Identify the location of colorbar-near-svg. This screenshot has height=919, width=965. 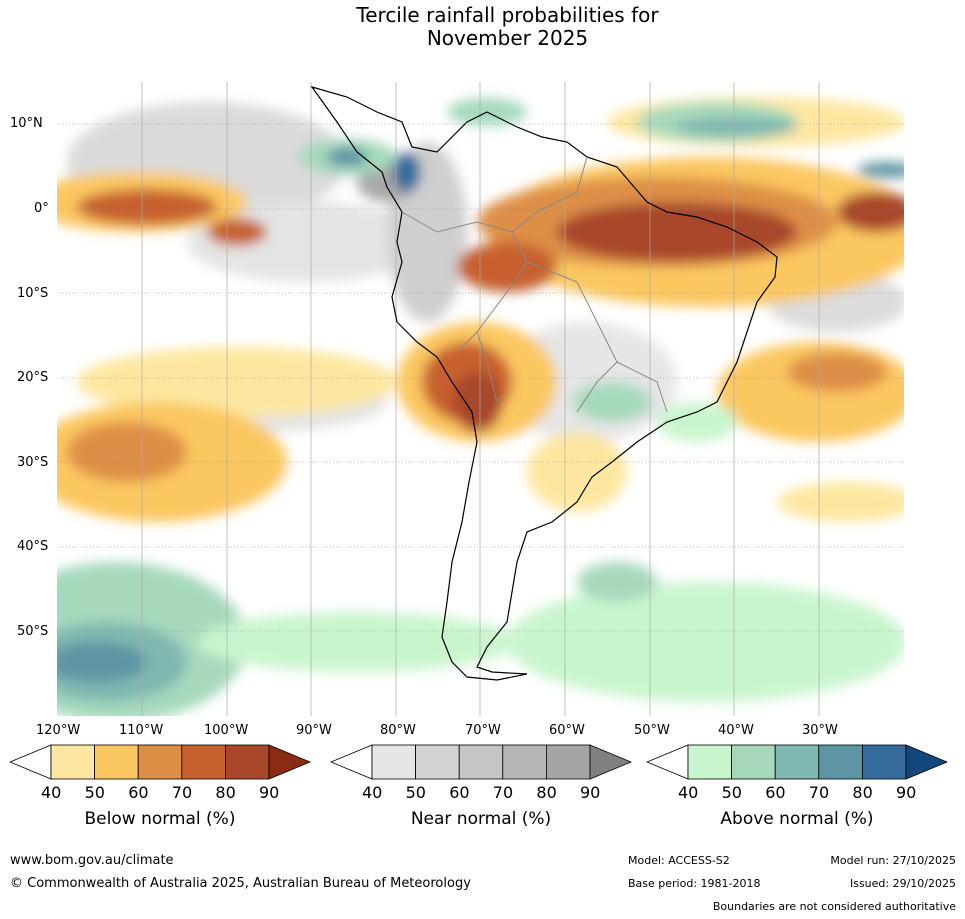
(481, 762).